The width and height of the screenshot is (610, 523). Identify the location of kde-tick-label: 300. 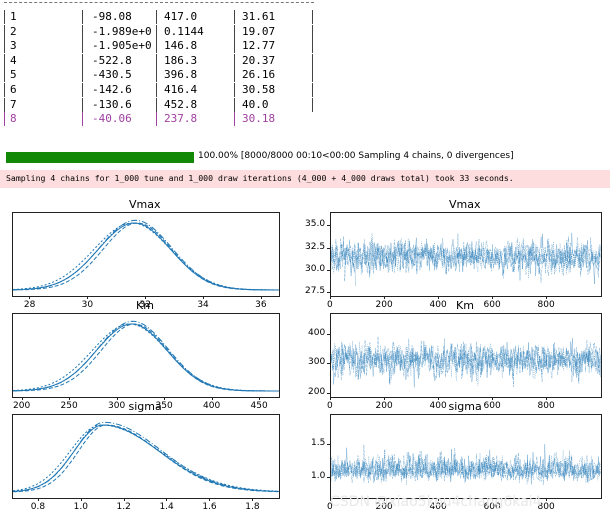
(117, 406).